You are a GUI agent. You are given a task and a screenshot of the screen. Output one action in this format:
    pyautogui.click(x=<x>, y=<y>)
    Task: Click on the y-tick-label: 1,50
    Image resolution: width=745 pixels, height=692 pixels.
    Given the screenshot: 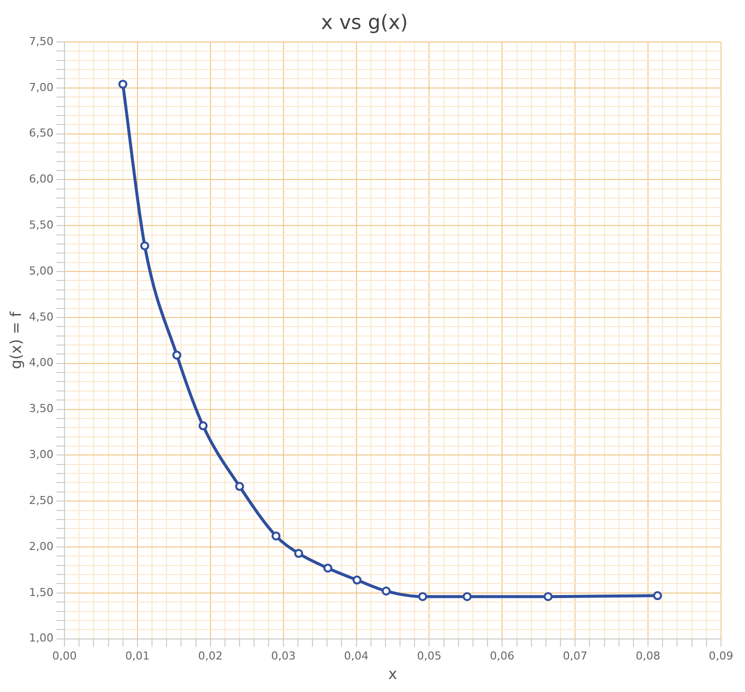 What is the action you would take?
    pyautogui.click(x=41, y=592)
    